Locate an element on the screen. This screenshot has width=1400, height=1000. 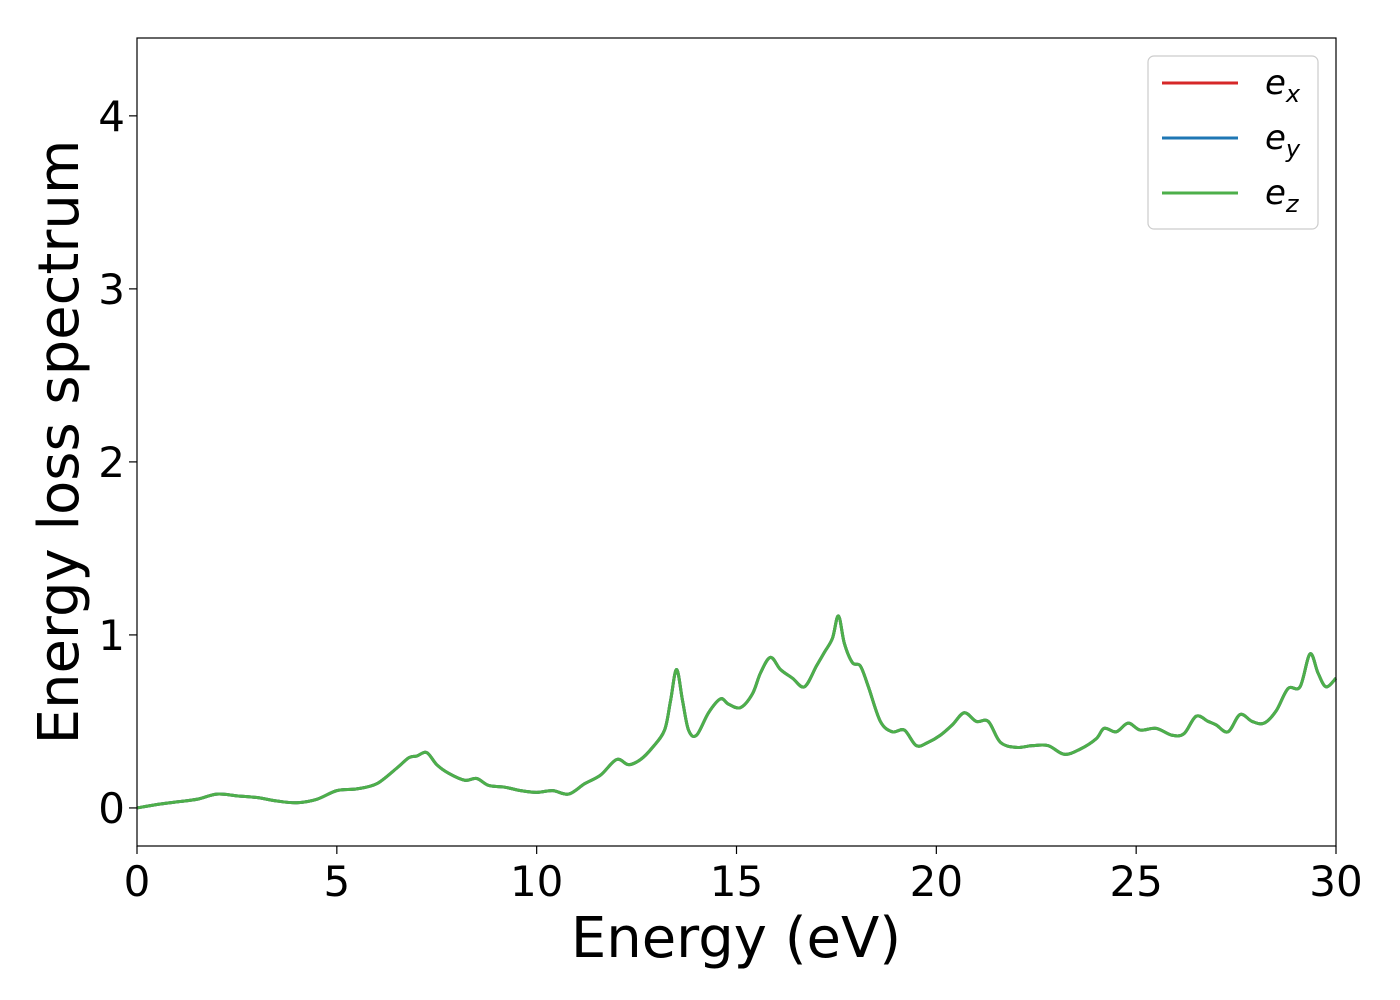
x-tick-label: 30 is located at coordinates (1335, 881).